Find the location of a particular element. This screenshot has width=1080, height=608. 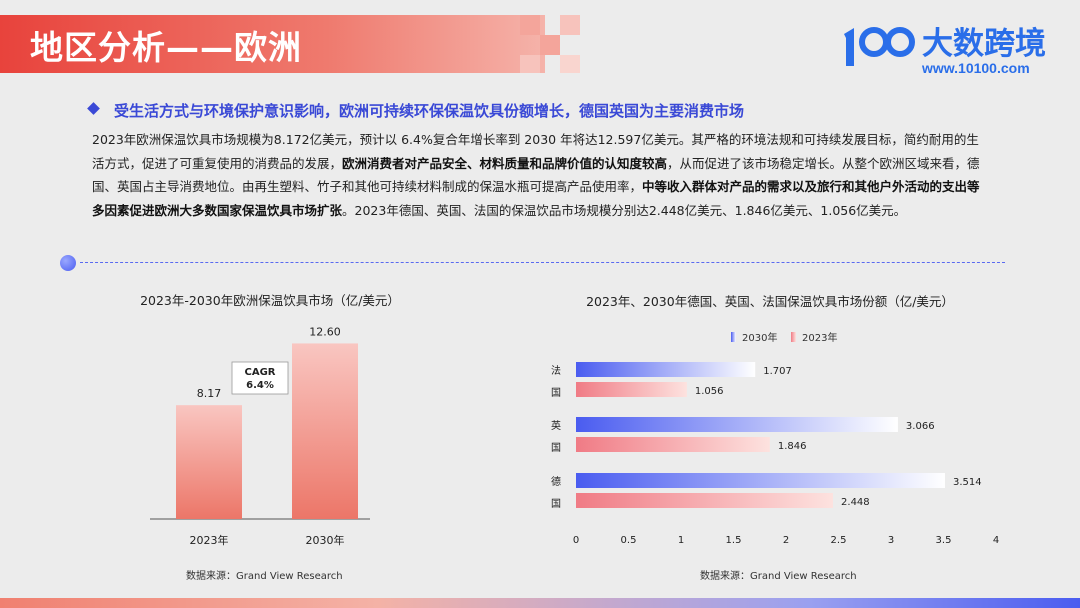

chart-1-title: 2023年-2030年欧洲保温饮具市场（亿/美元） is located at coordinates (270, 300).